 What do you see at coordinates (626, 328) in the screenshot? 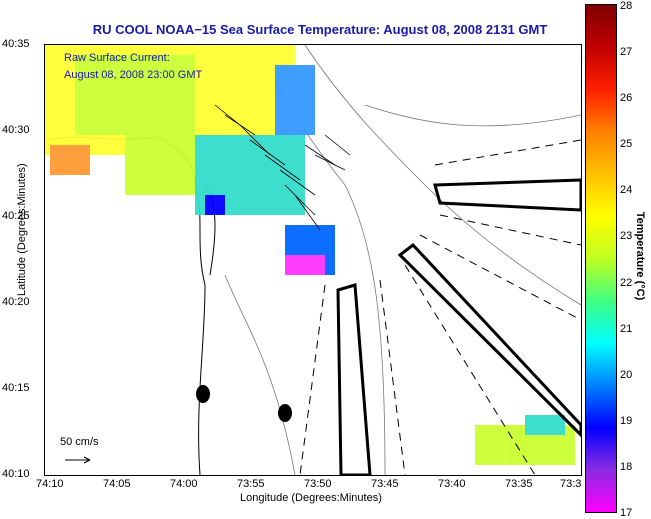
I see `colorbar-tick-label: 21` at bounding box center [626, 328].